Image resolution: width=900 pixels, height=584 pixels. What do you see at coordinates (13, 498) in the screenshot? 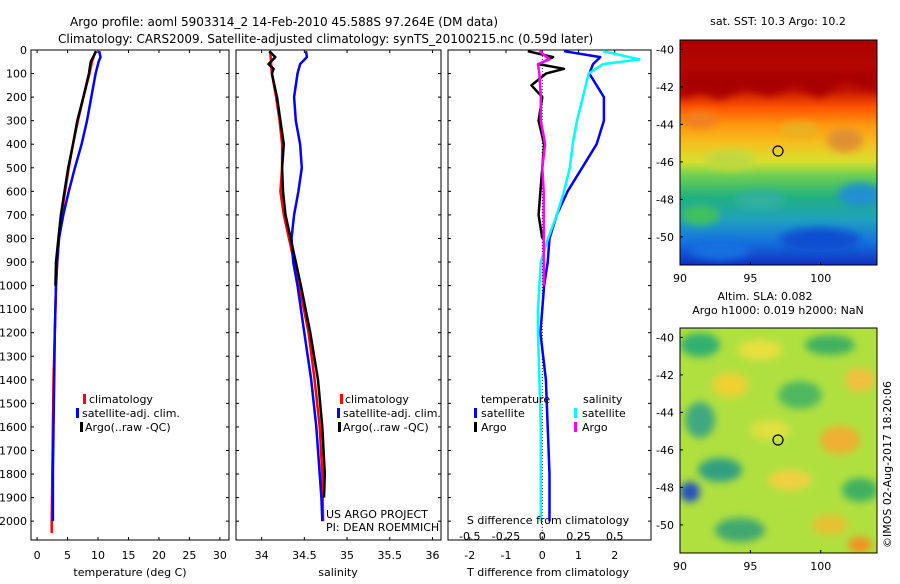
I see `depth-tick-label: 1900` at bounding box center [13, 498].